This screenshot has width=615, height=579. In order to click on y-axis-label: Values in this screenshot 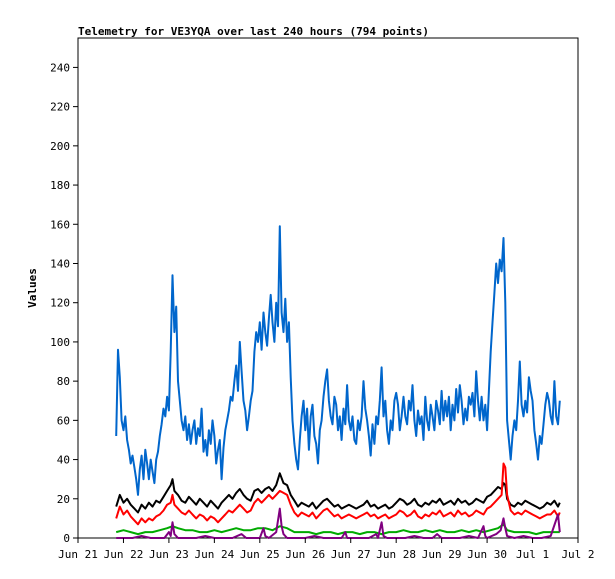, I will do `click(32, 288)`.